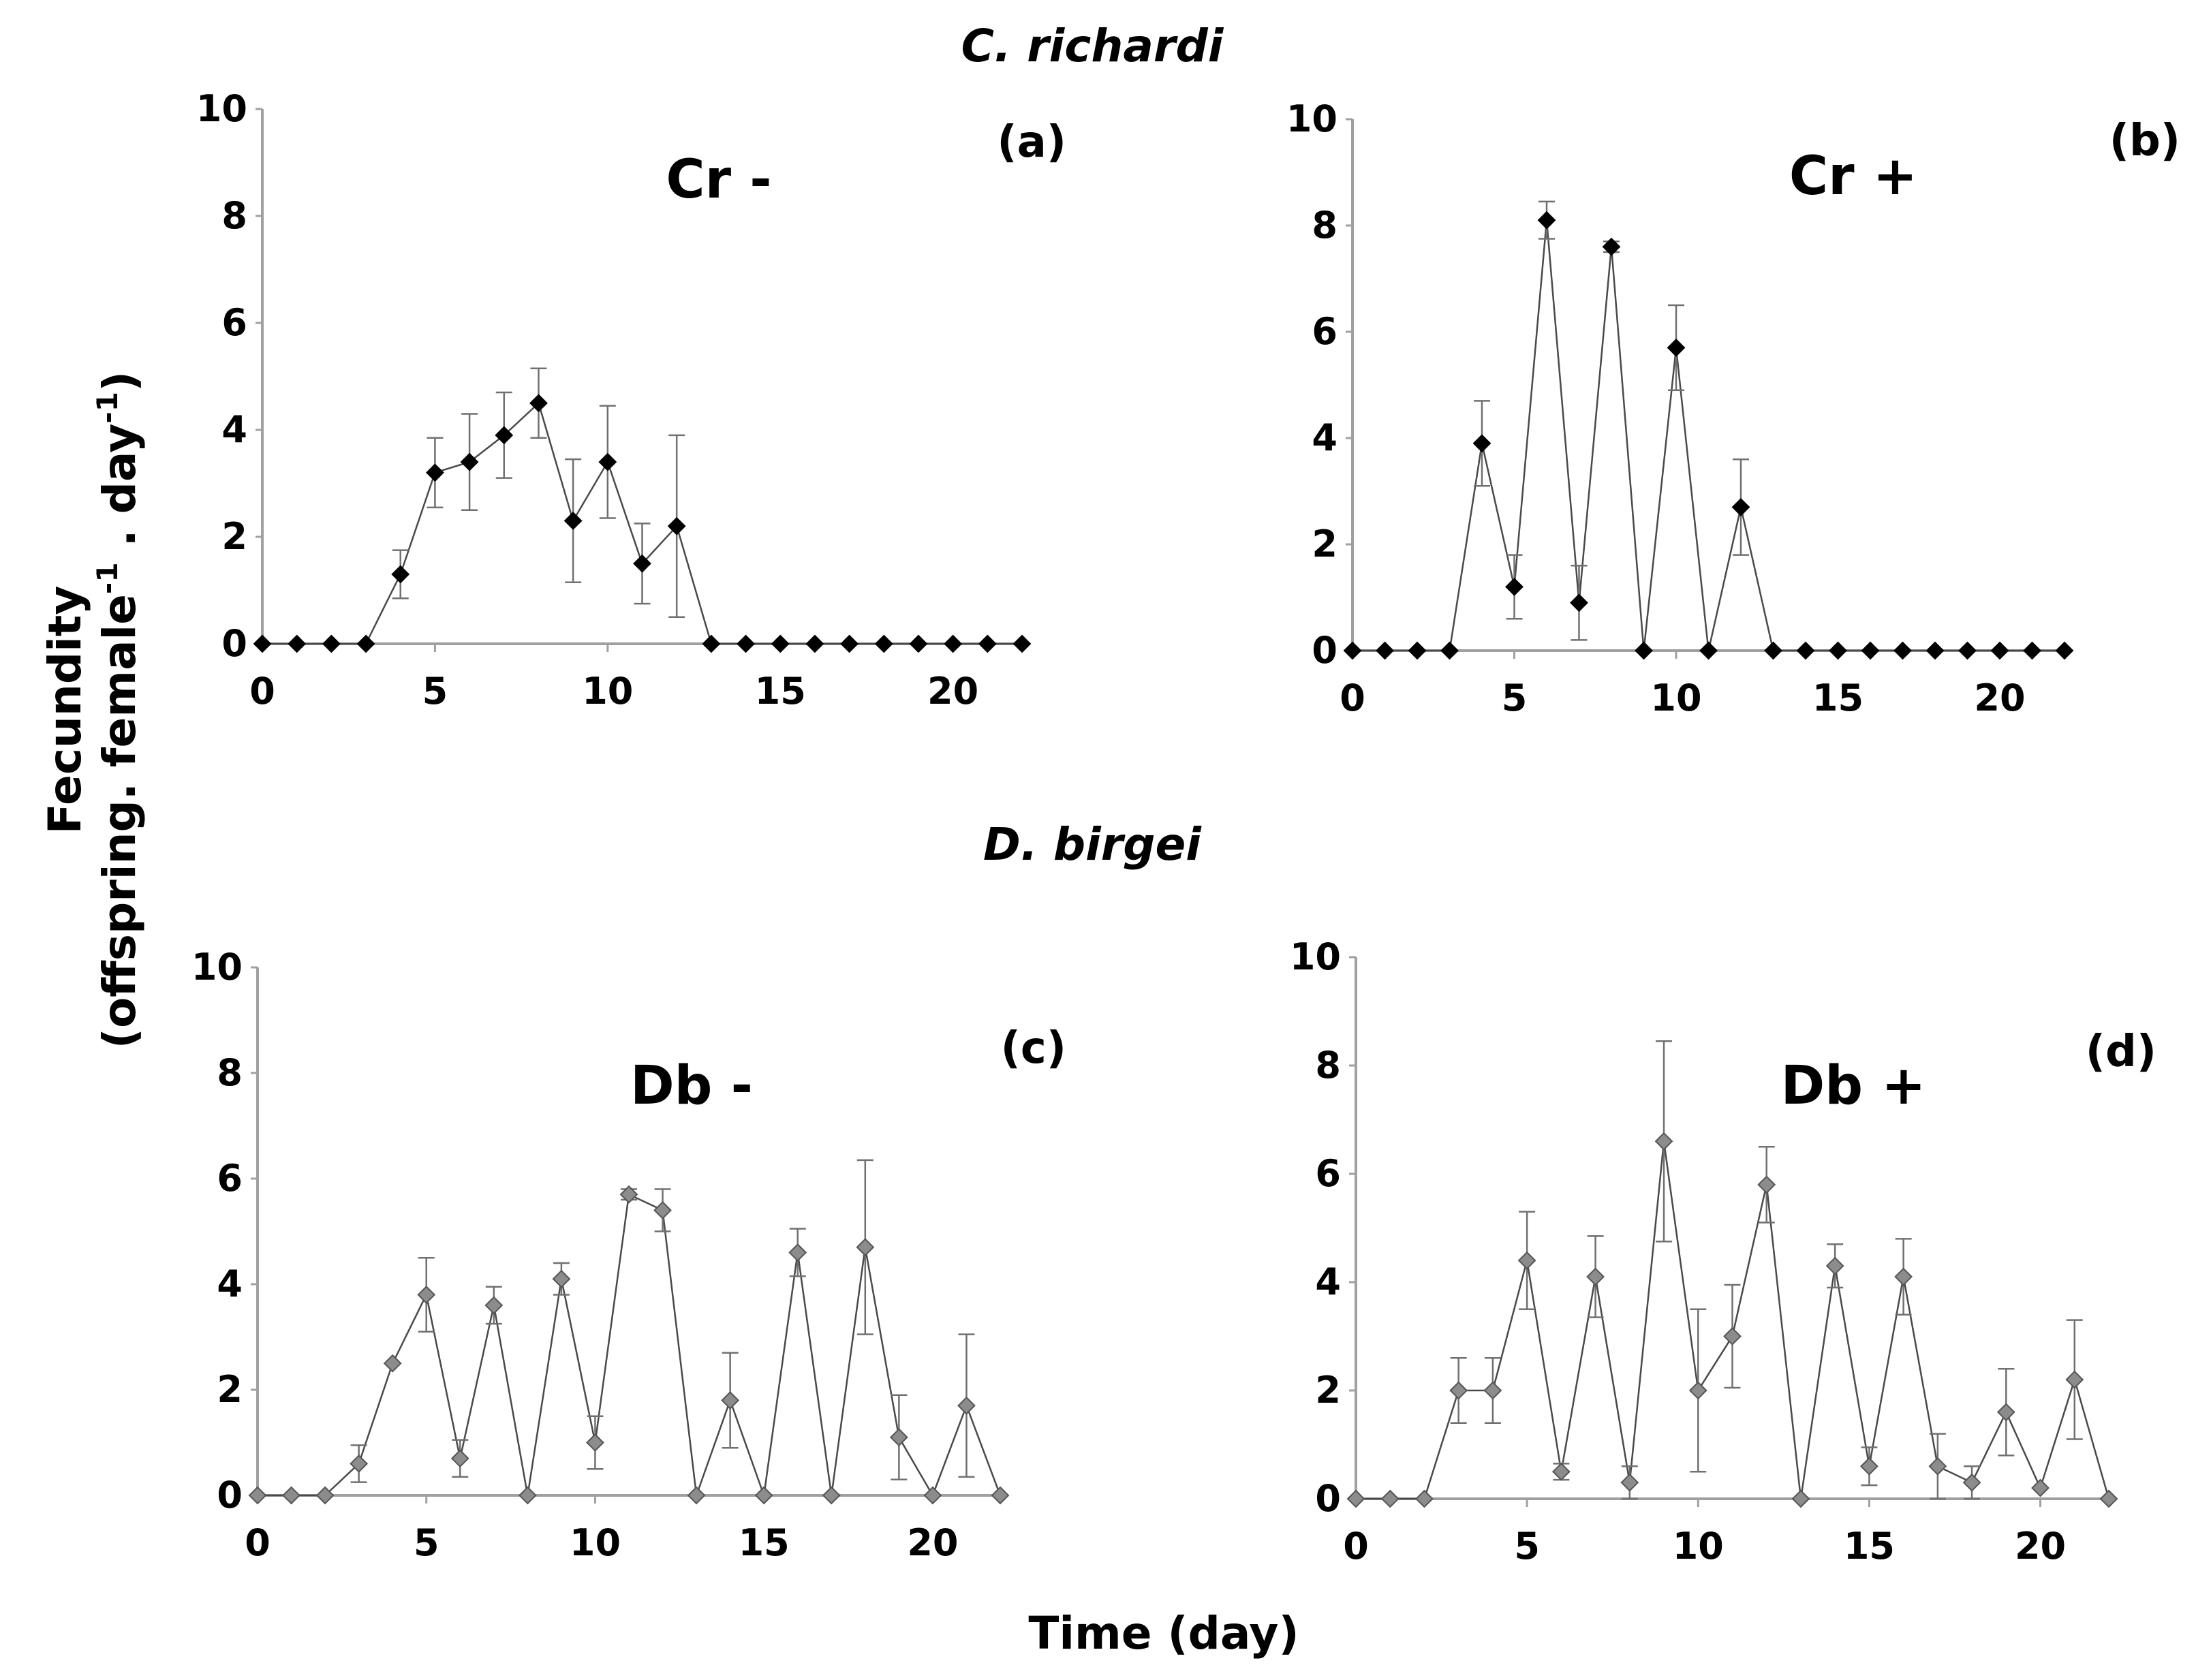 Image resolution: width=2196 pixels, height=1680 pixels. What do you see at coordinates (1853, 176) in the screenshot?
I see `panel-title: Cr +` at bounding box center [1853, 176].